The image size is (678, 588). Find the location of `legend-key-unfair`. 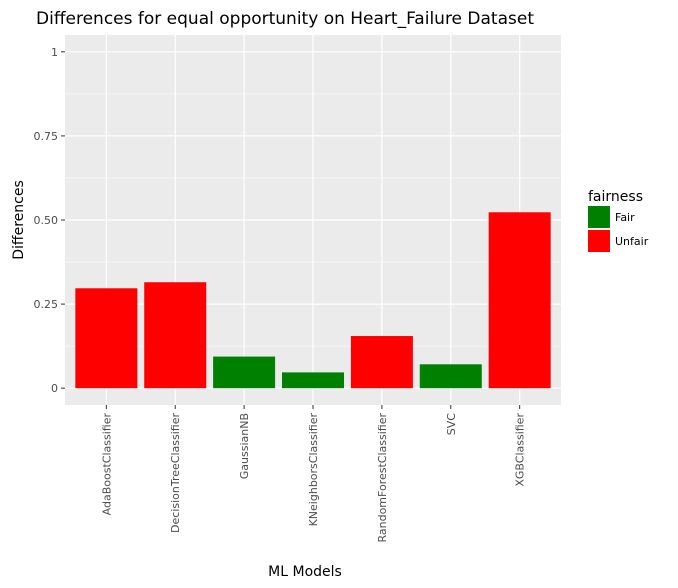

legend-key-unfair is located at coordinates (599, 241).